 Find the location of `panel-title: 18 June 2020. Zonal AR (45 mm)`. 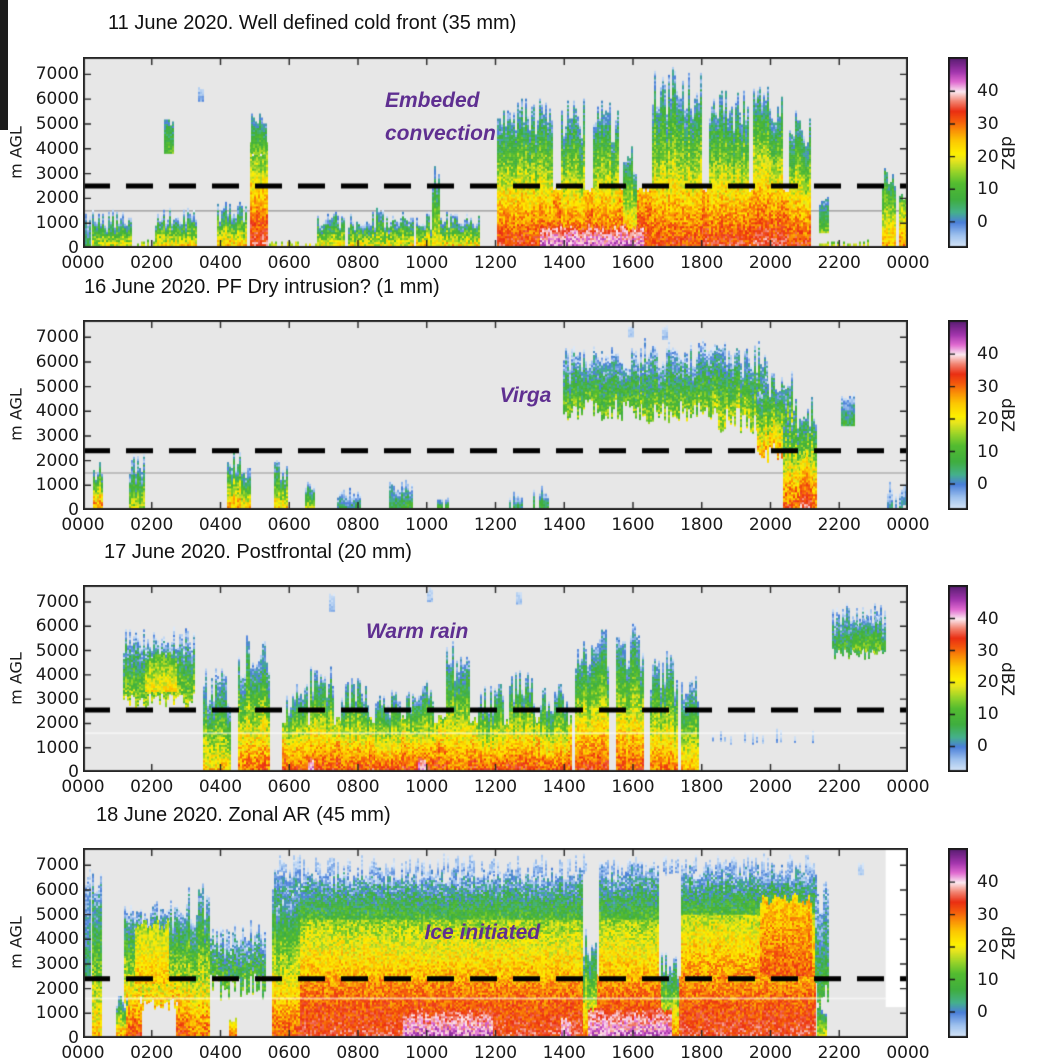

panel-title: 18 June 2020. Zonal AR (45 mm) is located at coordinates (243, 815).